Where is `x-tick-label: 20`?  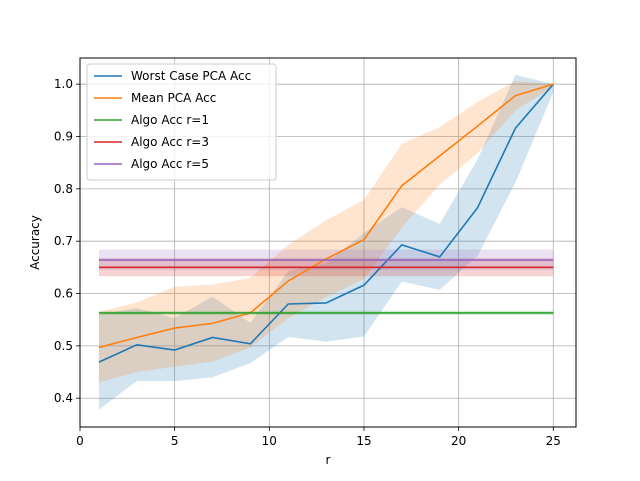
x-tick-label: 20 is located at coordinates (458, 441).